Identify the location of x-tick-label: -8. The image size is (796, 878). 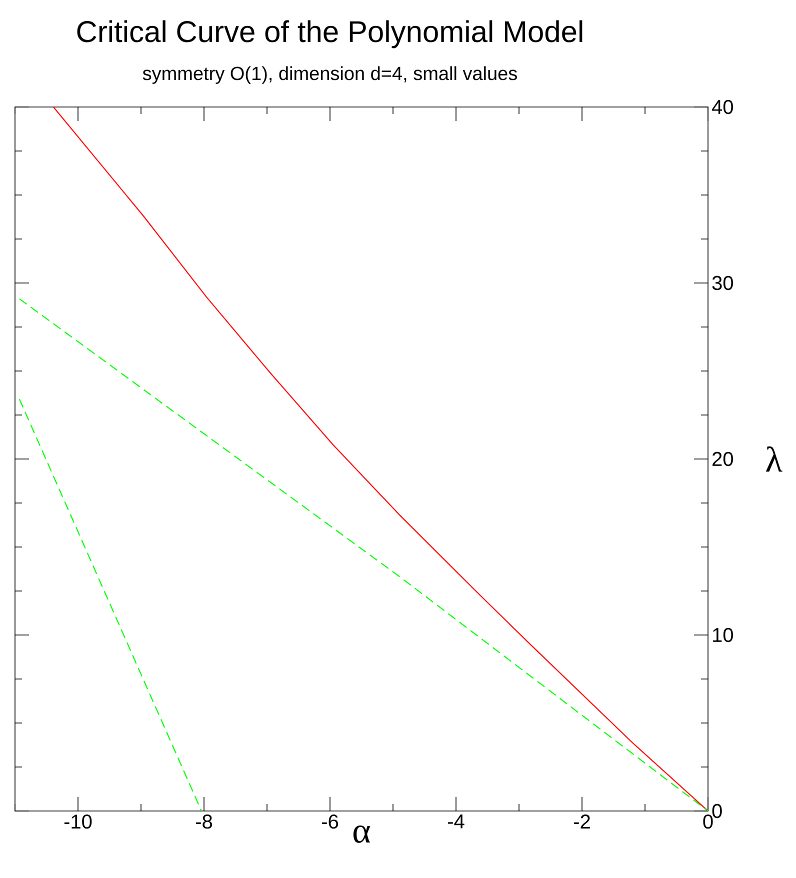
(204, 821).